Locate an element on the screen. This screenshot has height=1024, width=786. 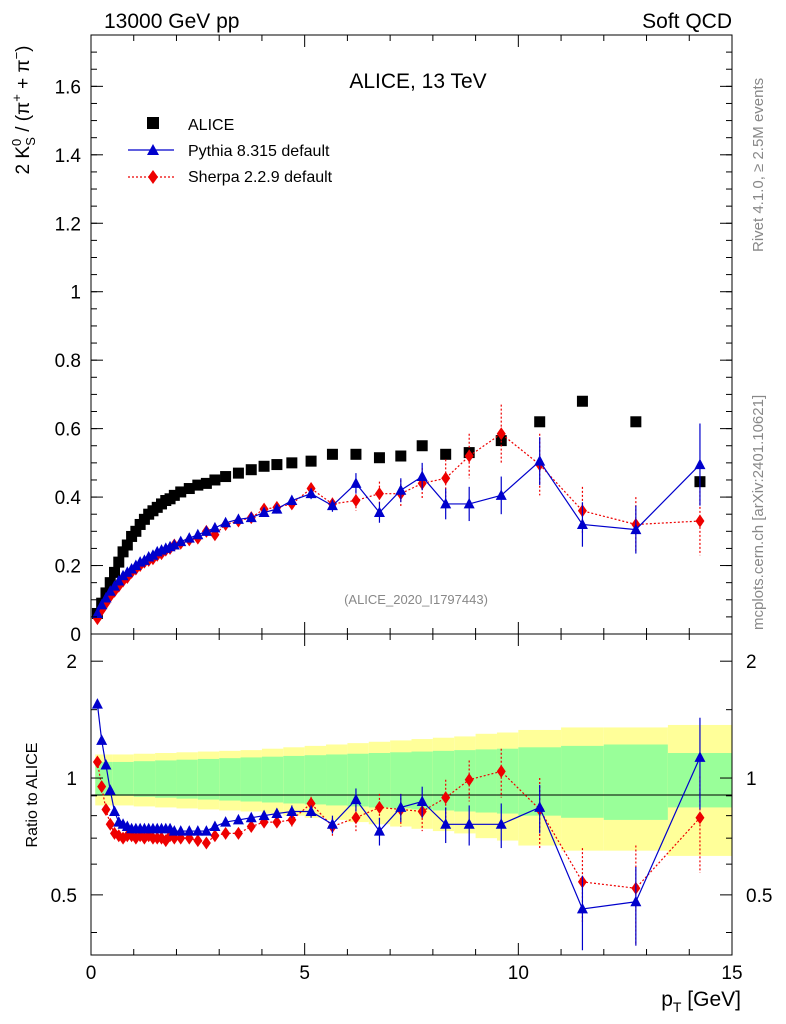
watermark: (ALICE_2020_I1797443) is located at coordinates (416, 599).